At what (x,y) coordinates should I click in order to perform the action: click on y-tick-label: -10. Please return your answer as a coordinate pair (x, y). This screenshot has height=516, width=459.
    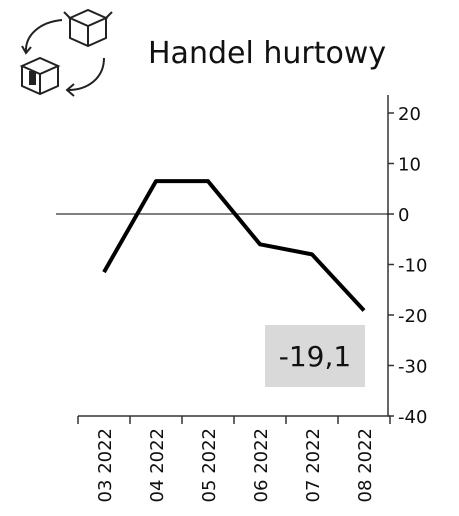
    Looking at the image, I should click on (412, 266).